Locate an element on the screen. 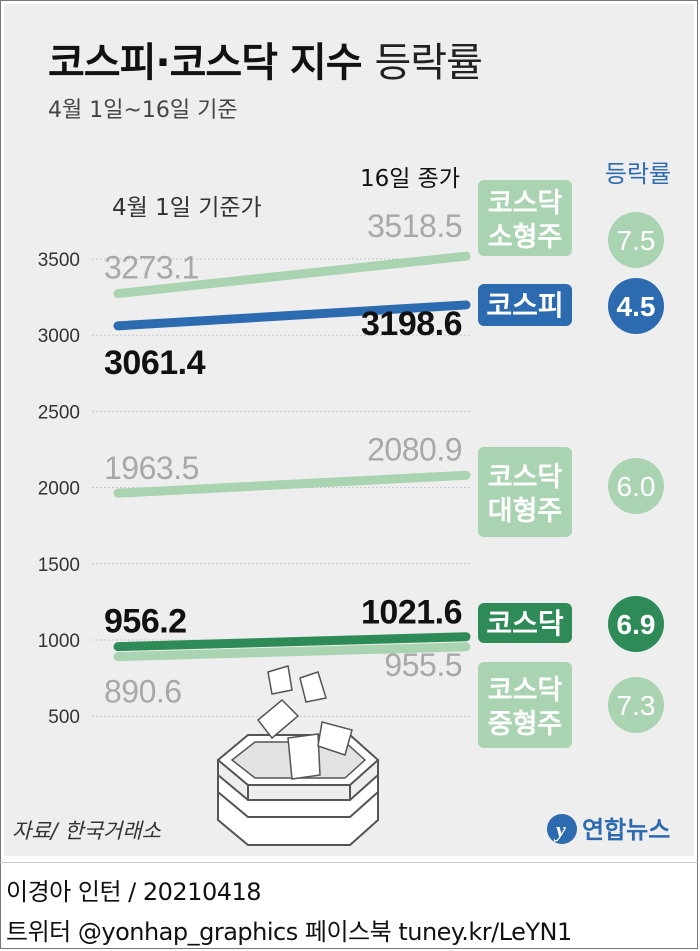 This screenshot has width=700, height=951. column-label-change: 등락률 is located at coordinates (638, 174).